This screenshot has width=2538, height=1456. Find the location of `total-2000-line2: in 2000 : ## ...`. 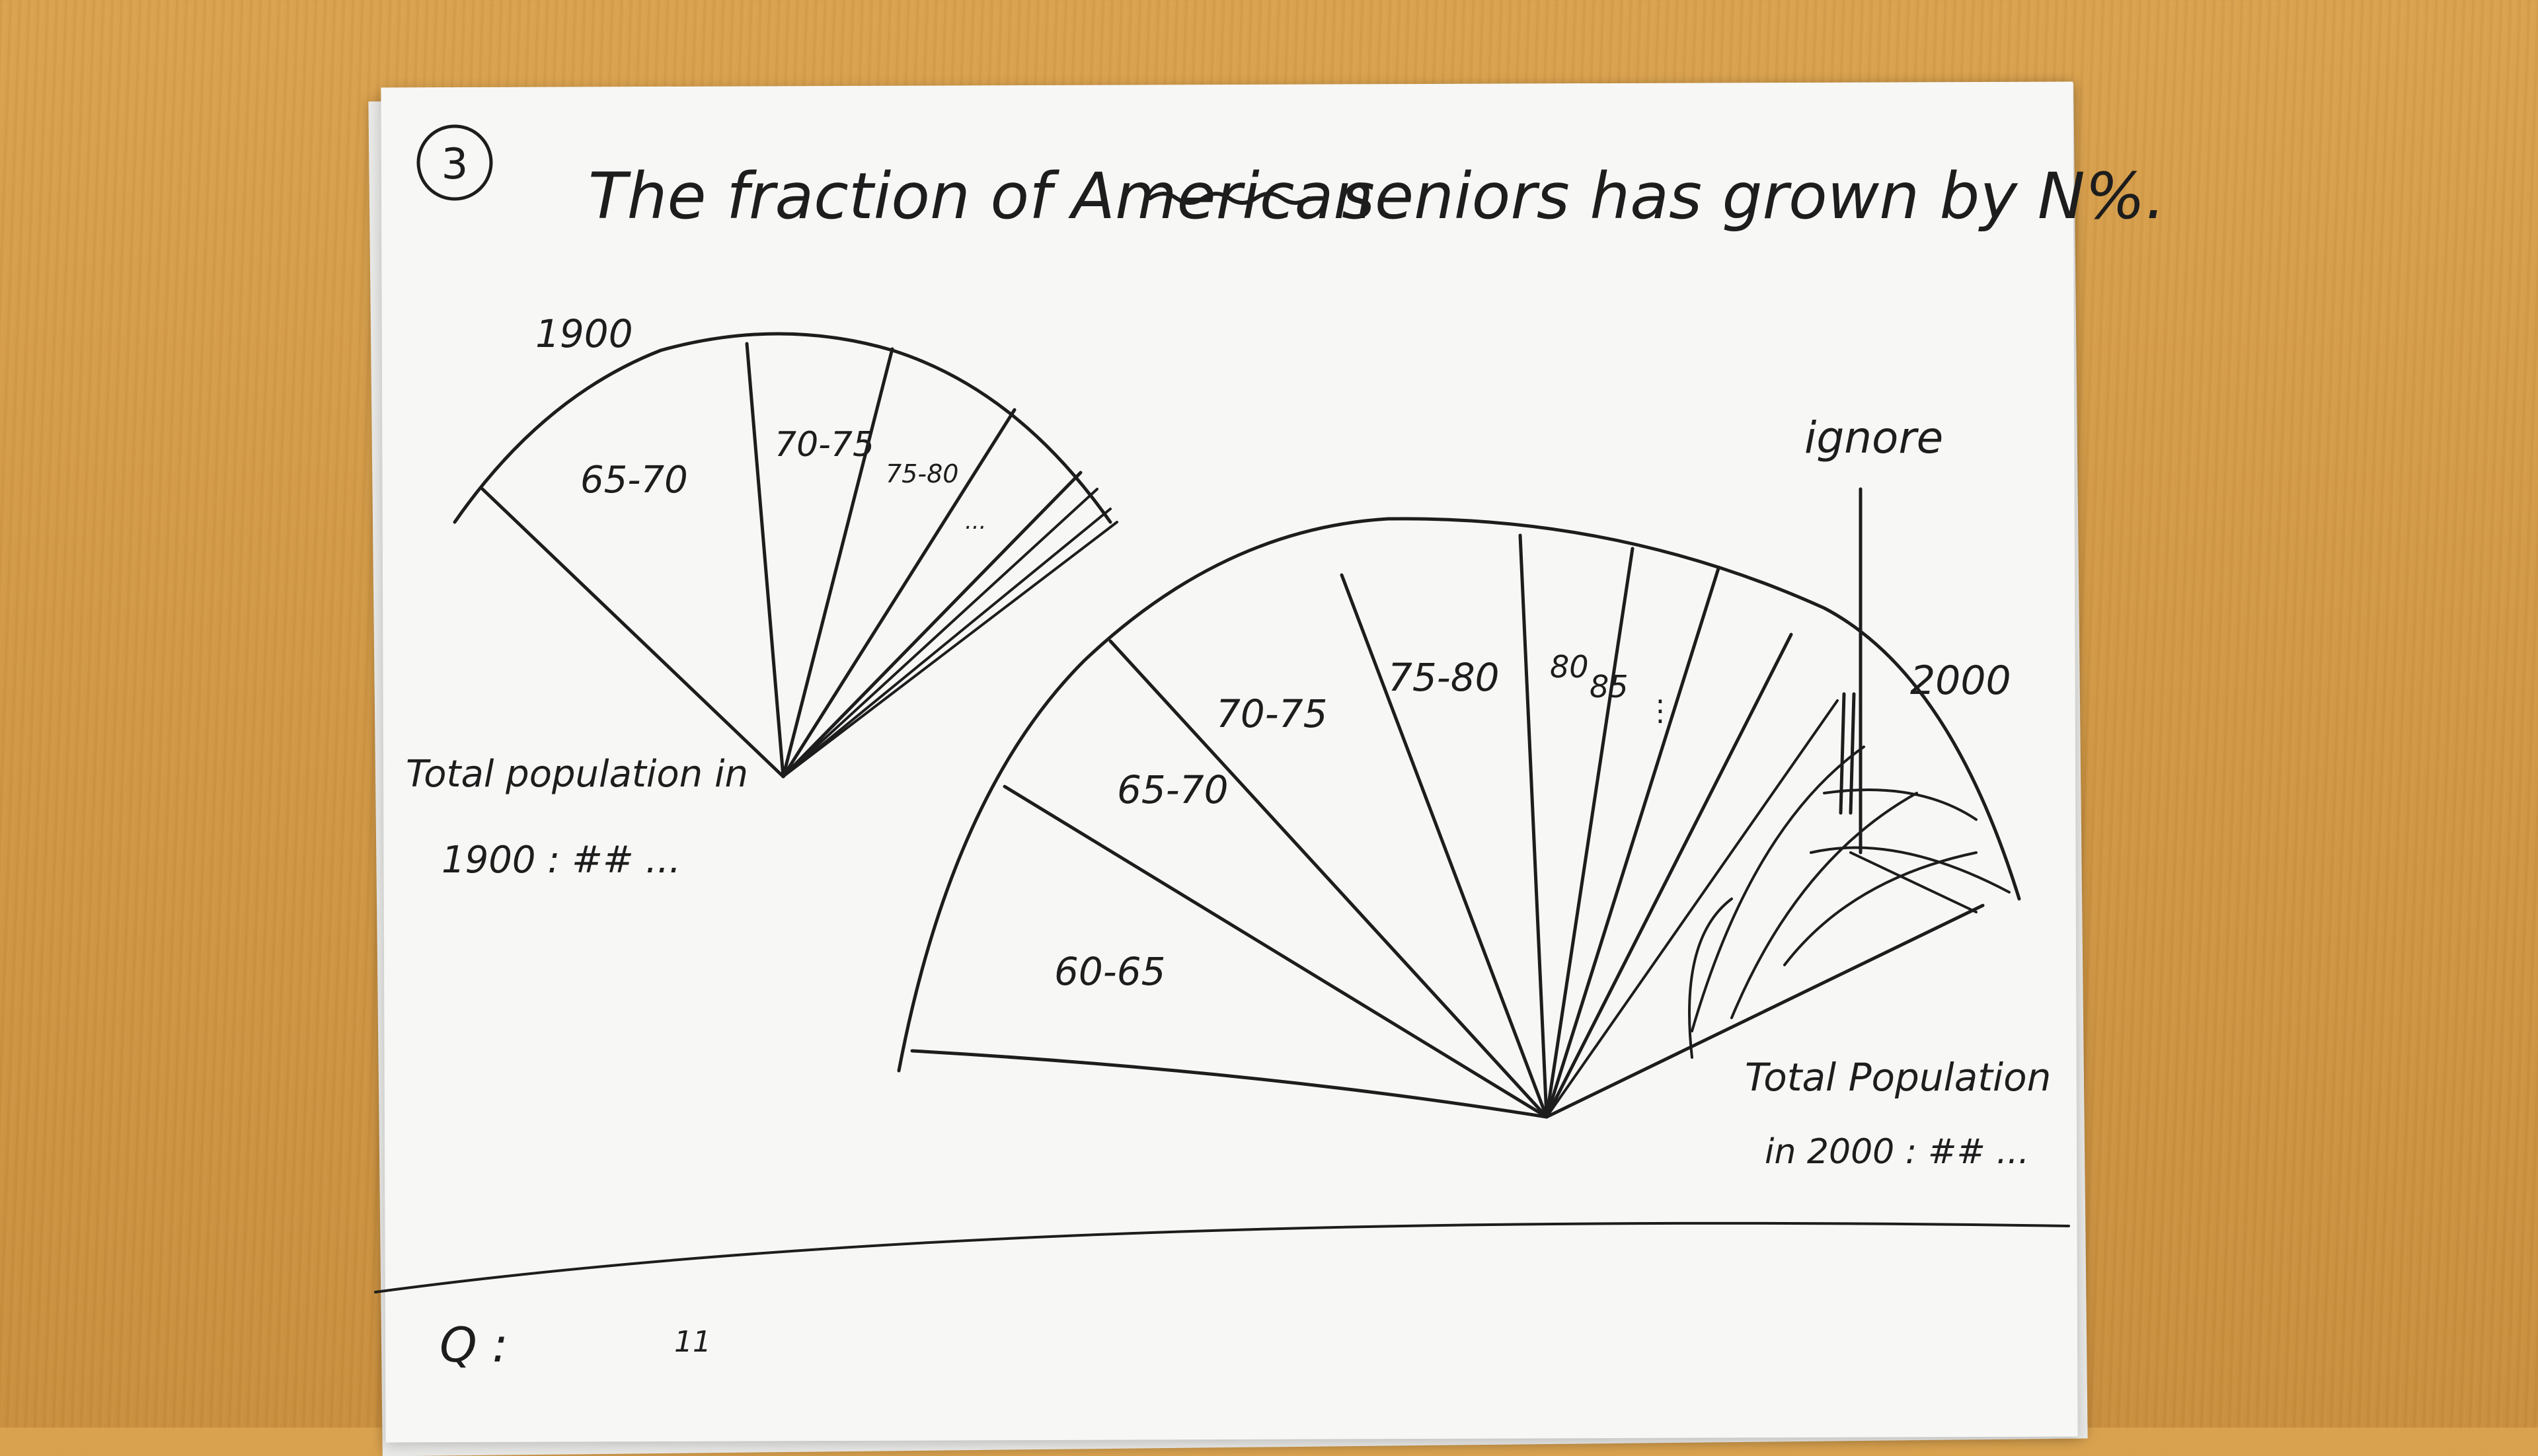

total-2000-line2: in 2000 : ## ... is located at coordinates (1897, 1152).